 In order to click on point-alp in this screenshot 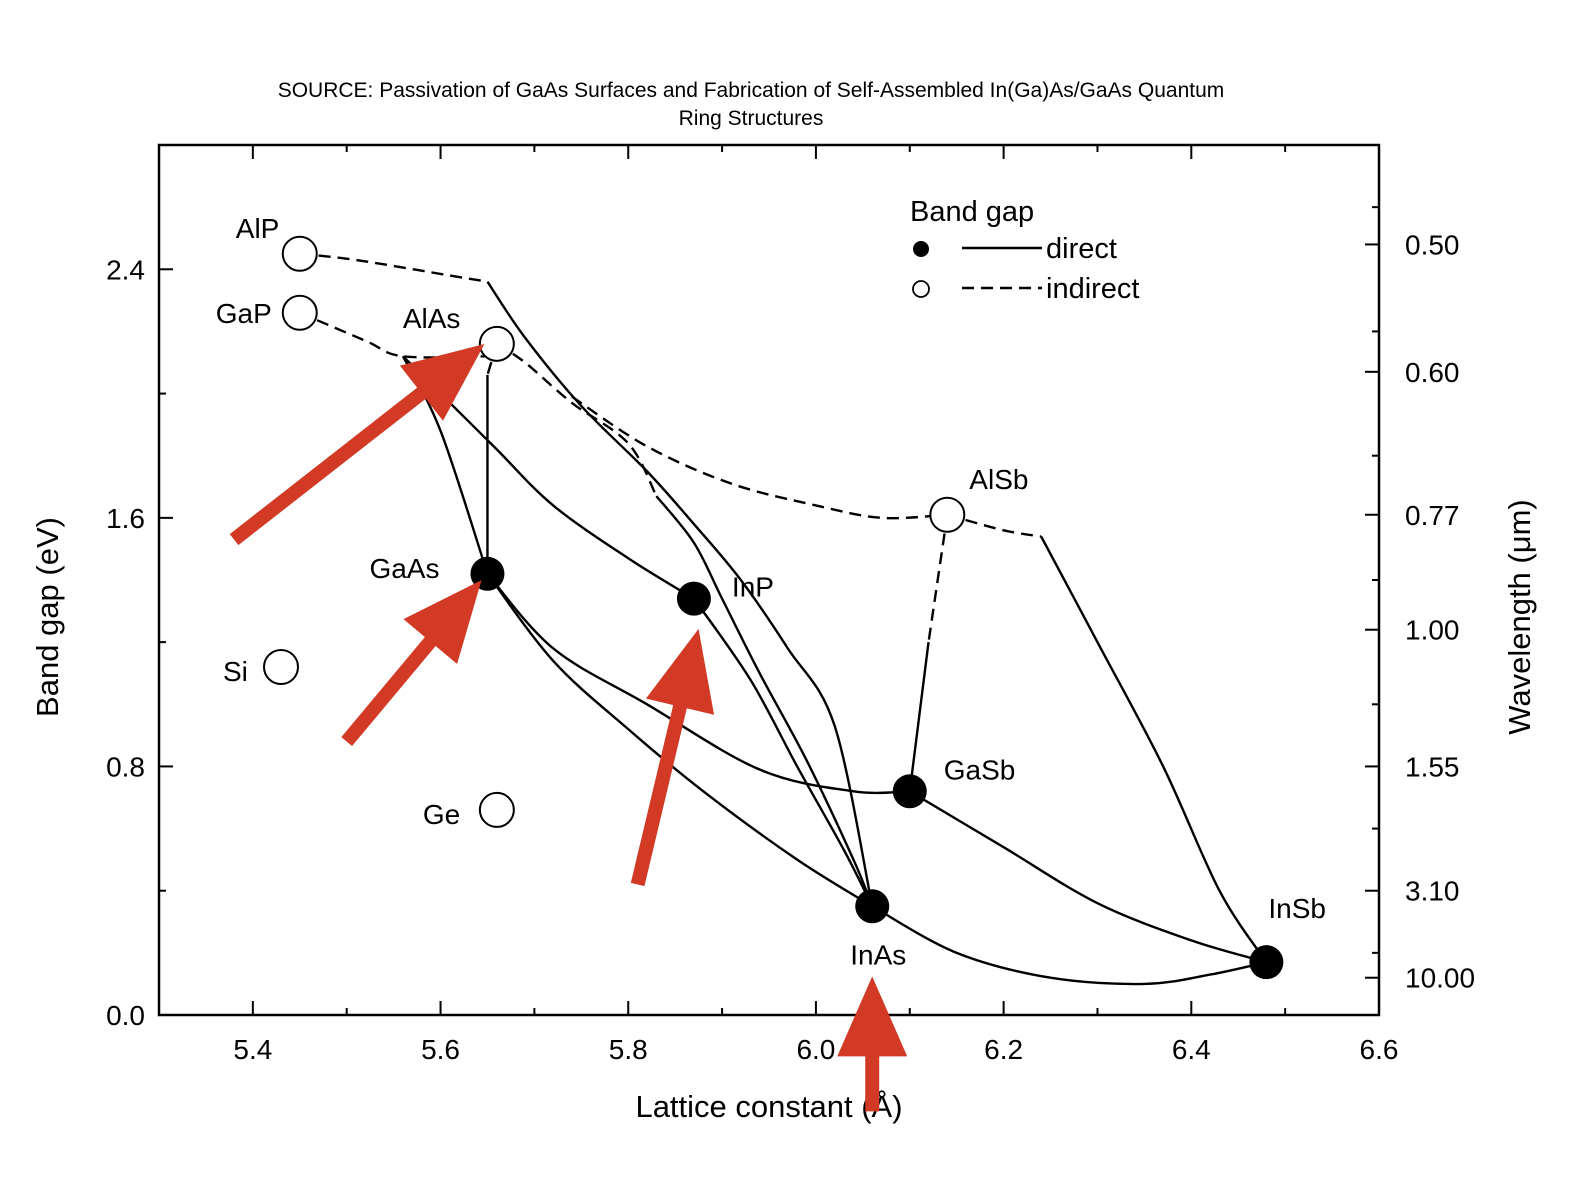, I will do `click(299, 253)`.